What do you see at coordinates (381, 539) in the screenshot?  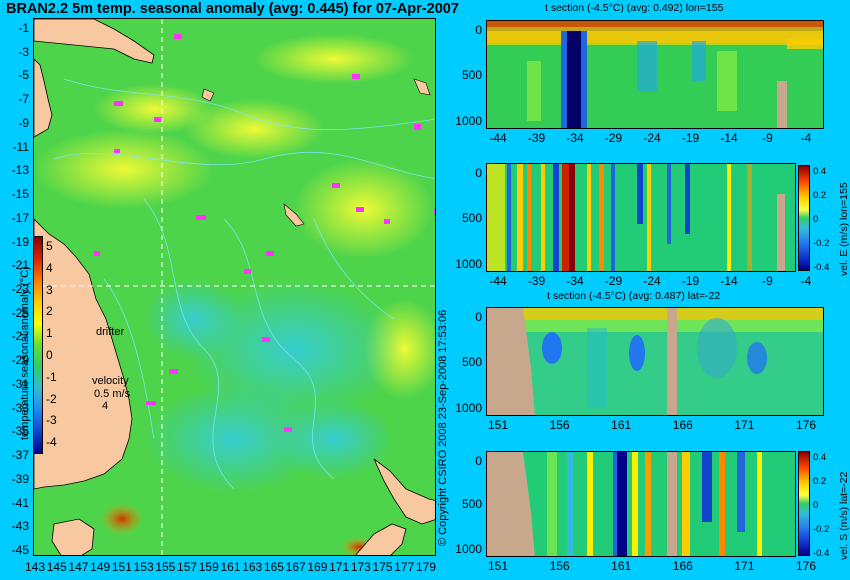 I see `nz-south-land` at bounding box center [381, 539].